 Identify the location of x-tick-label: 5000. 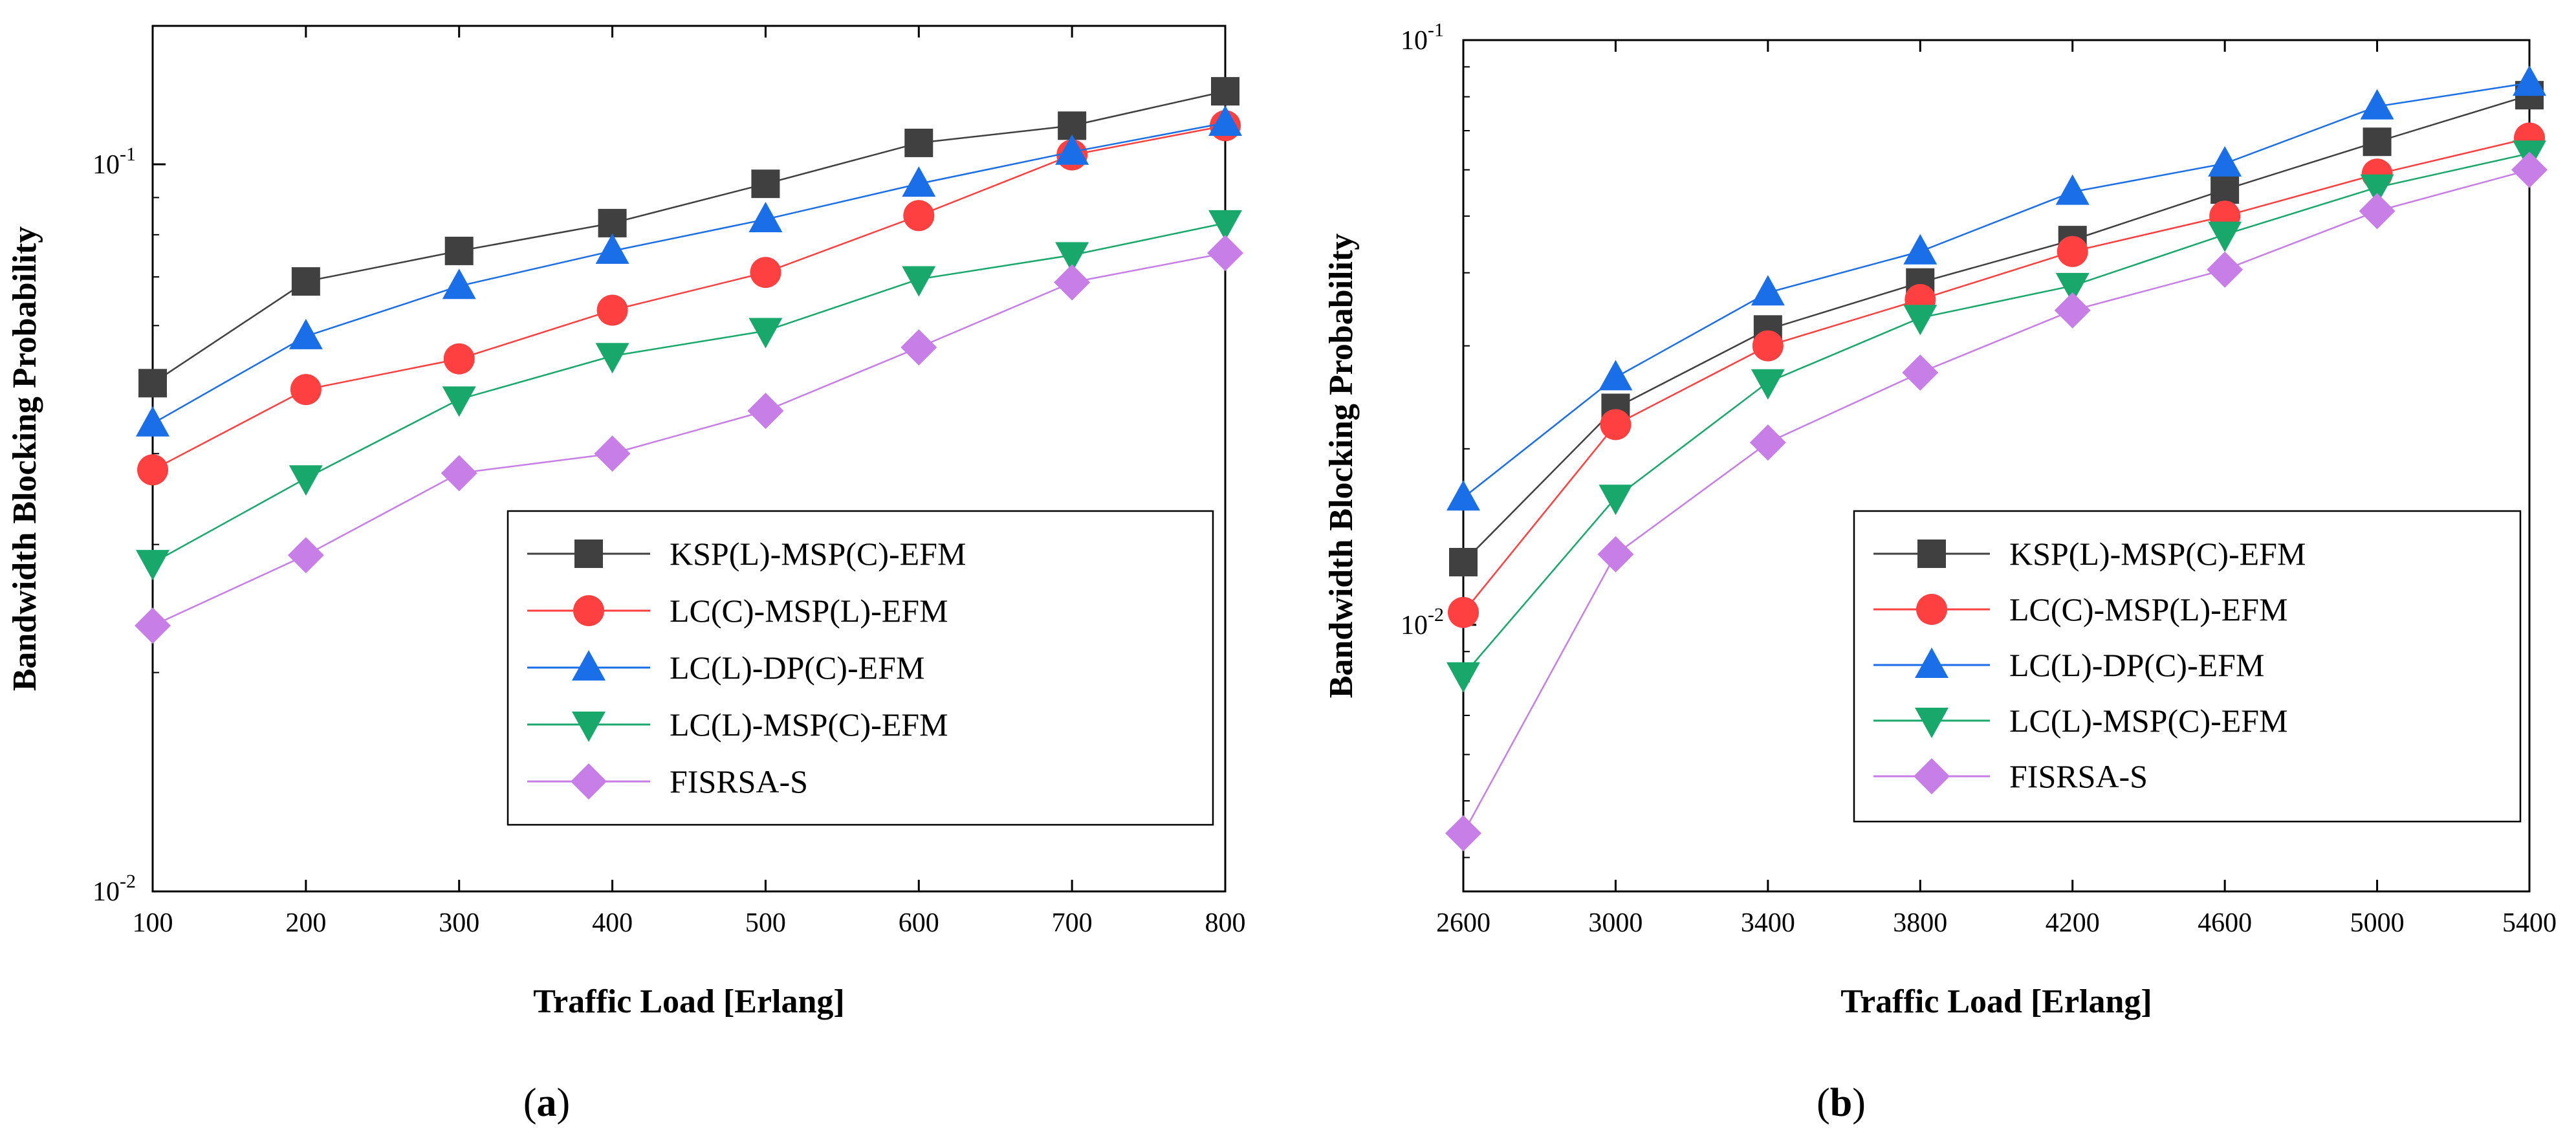
(2377, 923).